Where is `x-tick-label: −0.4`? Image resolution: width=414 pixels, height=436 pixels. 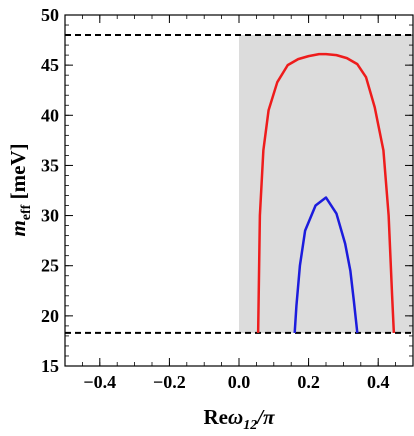
x-tick-label: −0.4 is located at coordinates (99, 382).